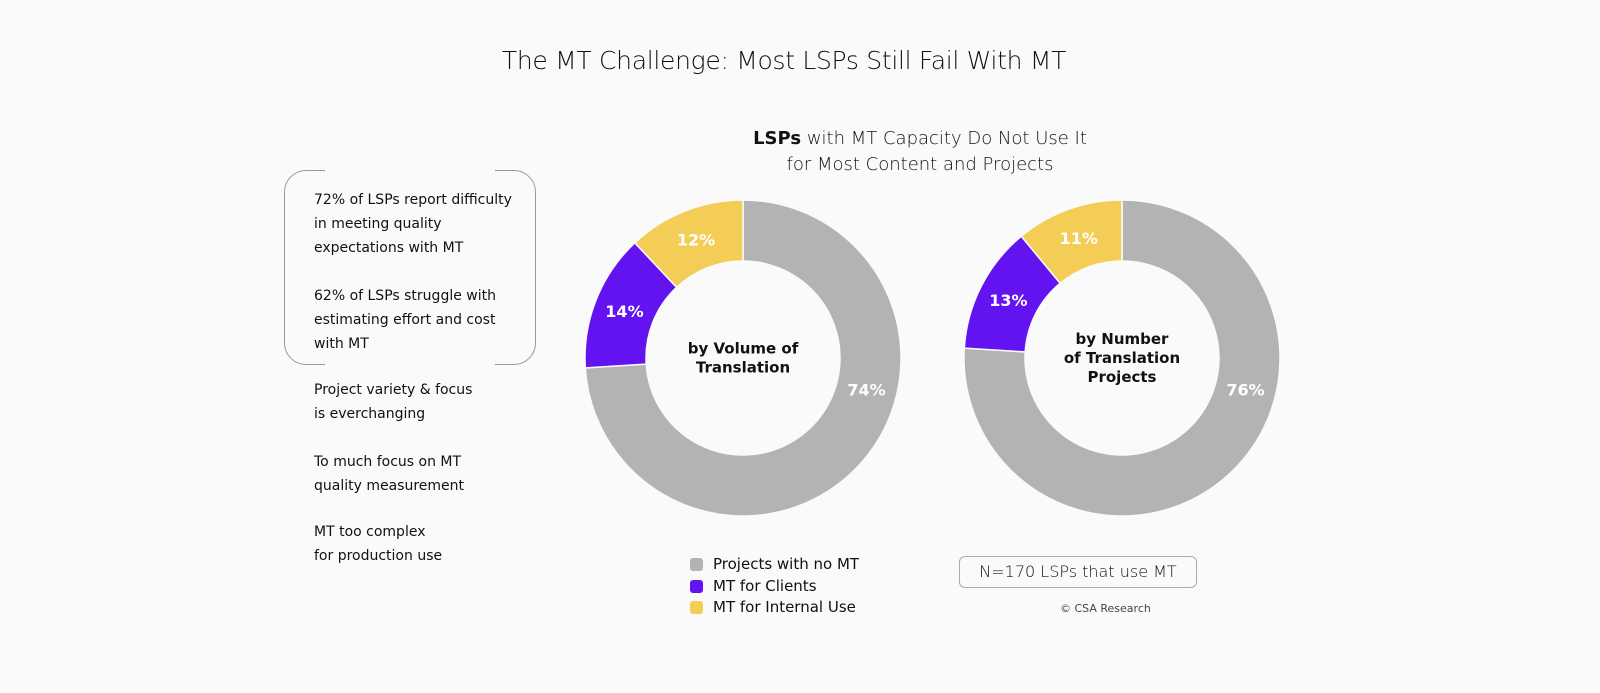  Describe the element at coordinates (410, 267) in the screenshot. I see `highlight-box` at that location.